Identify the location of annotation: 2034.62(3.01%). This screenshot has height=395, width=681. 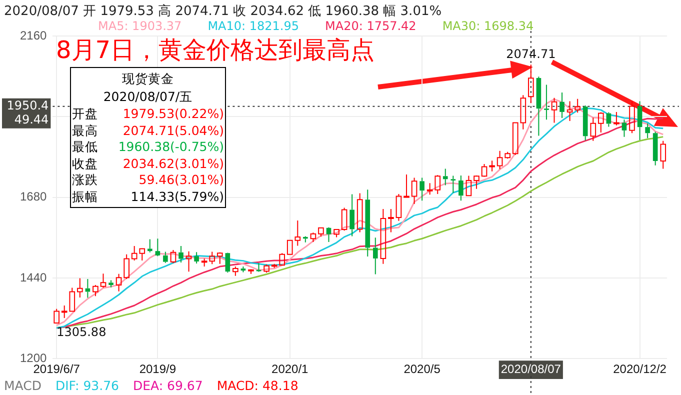
(173, 164).